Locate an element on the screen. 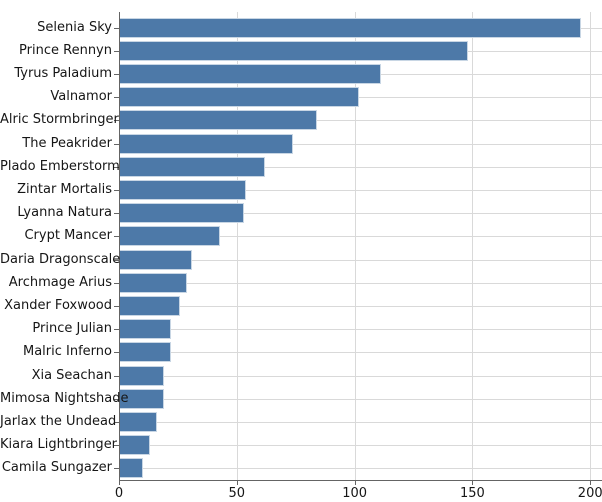 Image resolution: width=602 pixels, height=502 pixels. y-tick-label: Prince Rennyn is located at coordinates (65, 50).